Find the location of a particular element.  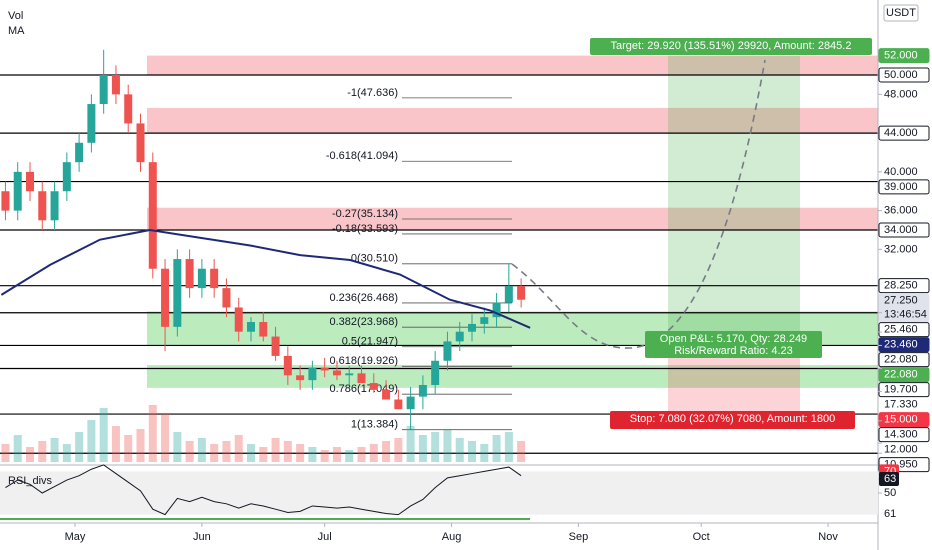

indicator-label: Vol is located at coordinates (15, 16).